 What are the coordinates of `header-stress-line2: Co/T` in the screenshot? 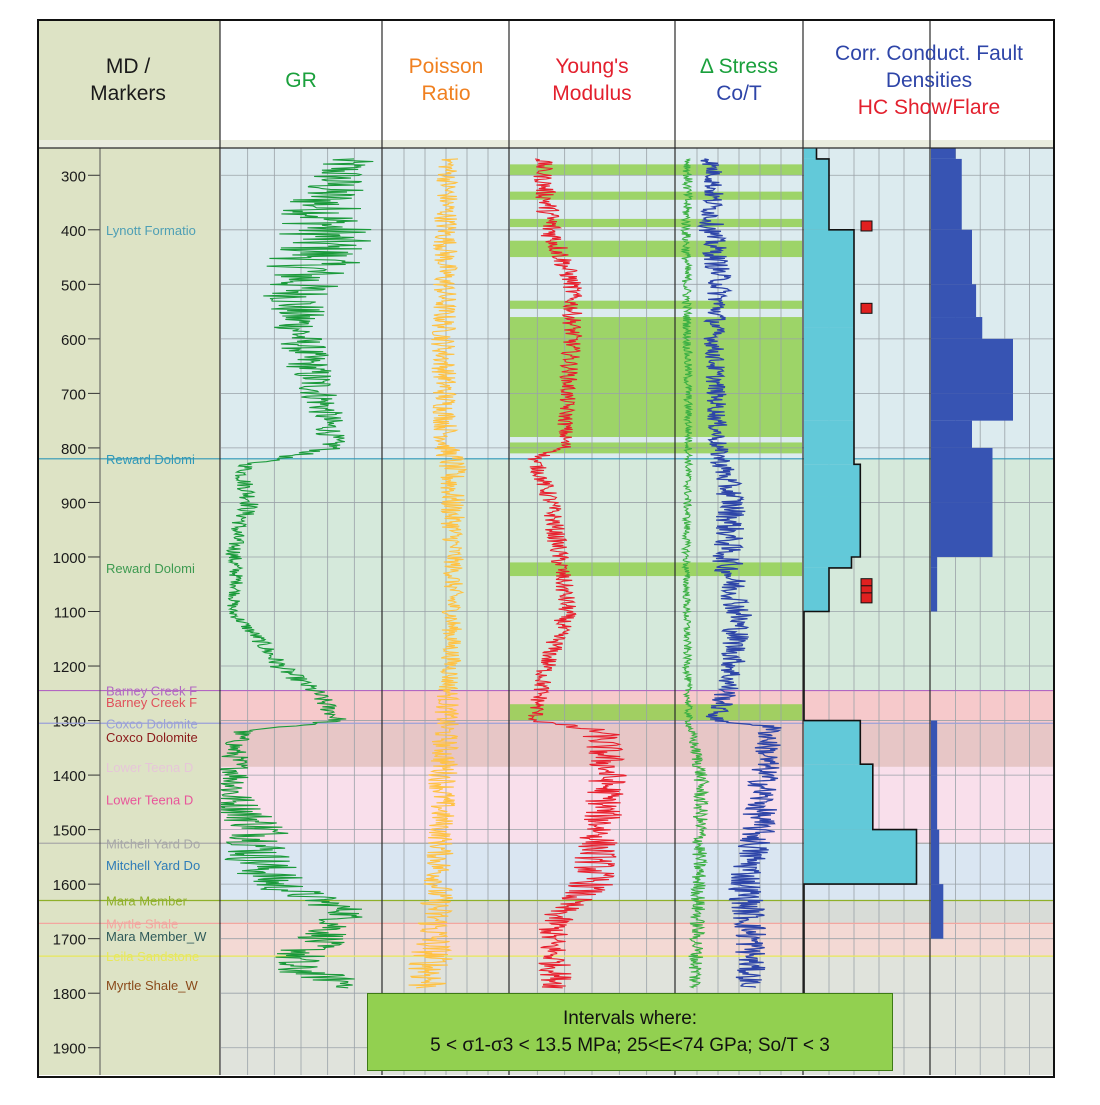 It's located at (739, 93).